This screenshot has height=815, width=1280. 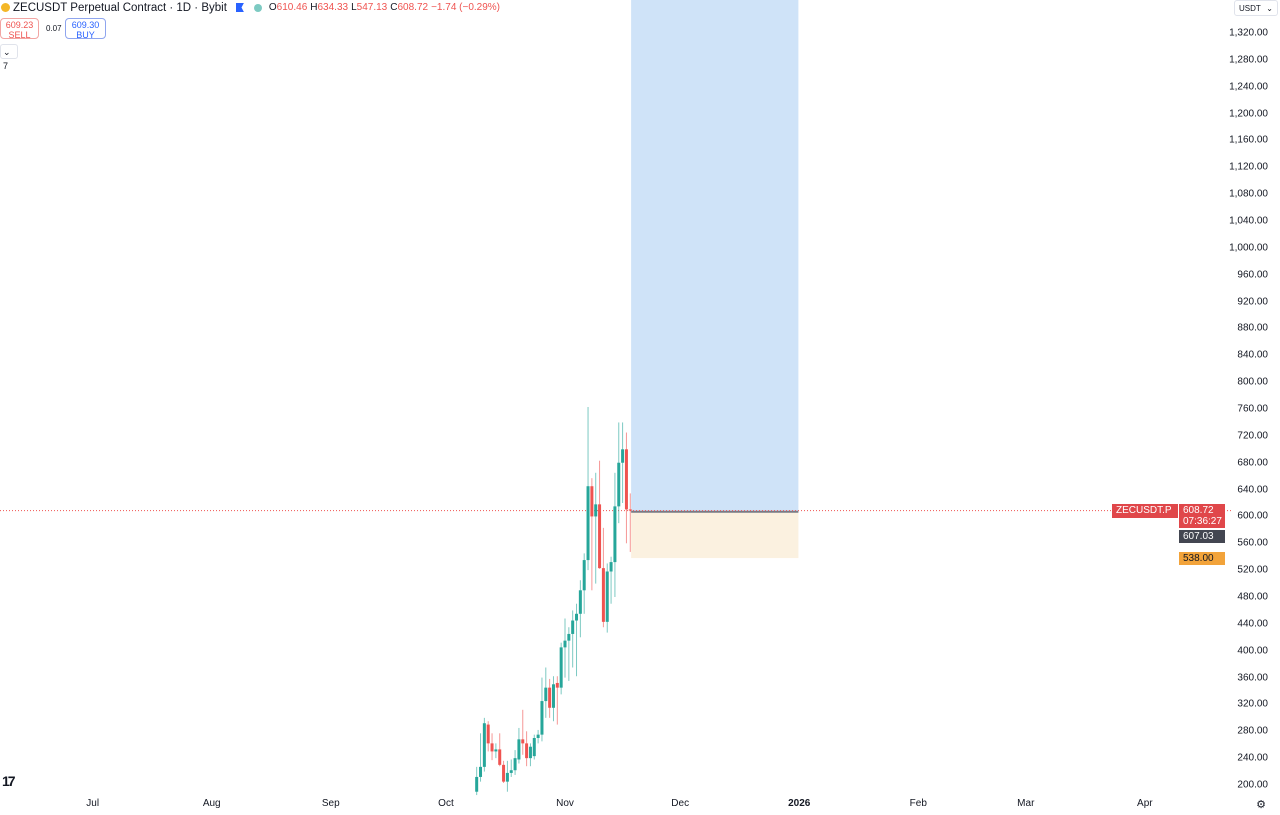 What do you see at coordinates (1252, 328) in the screenshot?
I see `price-tick-label: 880.00` at bounding box center [1252, 328].